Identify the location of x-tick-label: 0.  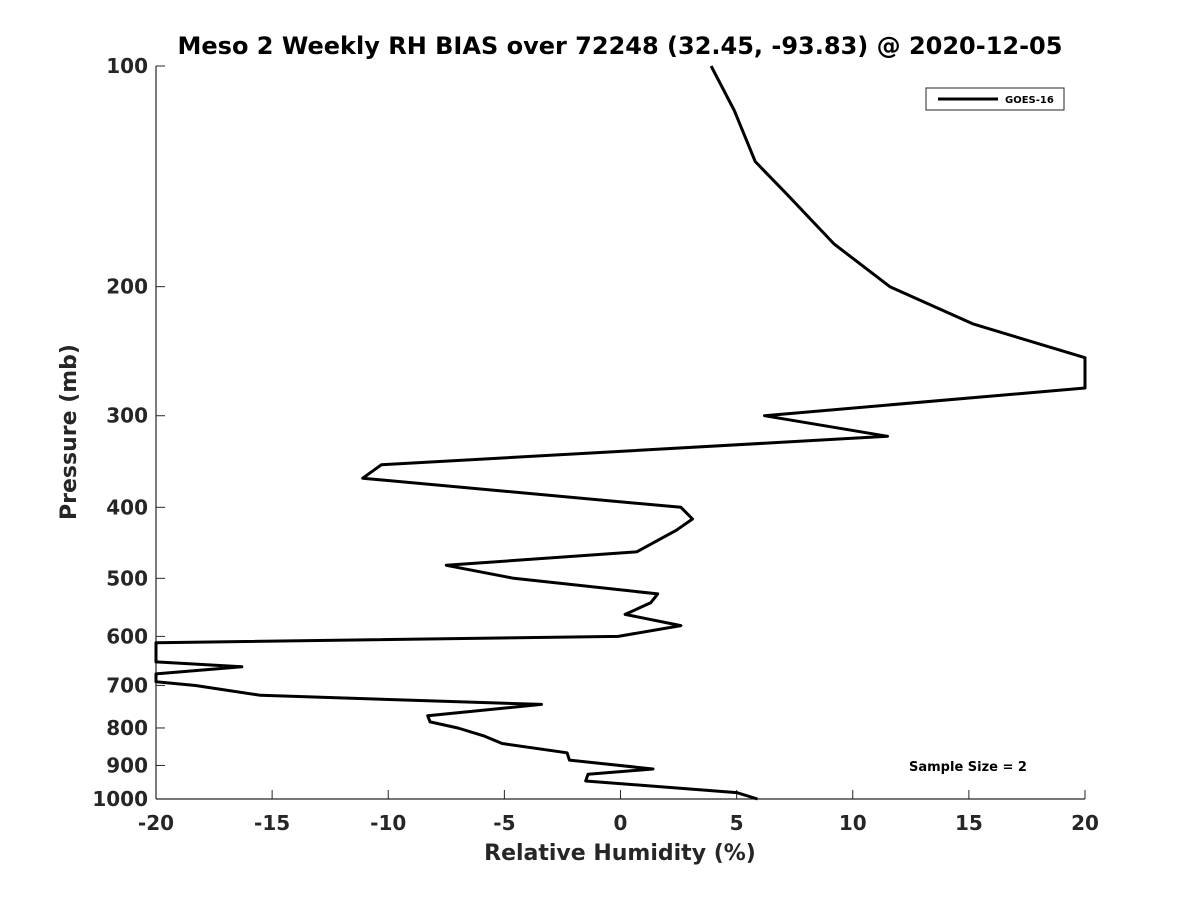
(621, 823).